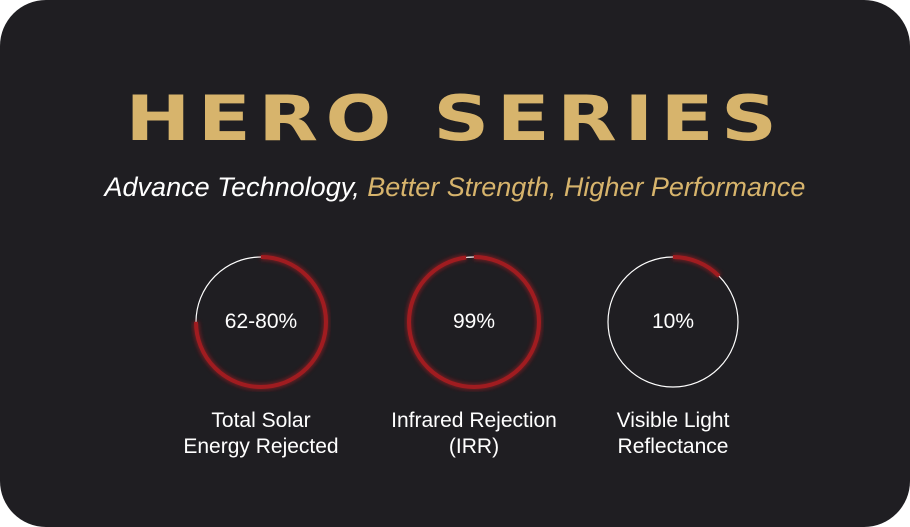 The height and width of the screenshot is (527, 910). I want to click on stat-label: Visible Light Reflectance, so click(673, 433).